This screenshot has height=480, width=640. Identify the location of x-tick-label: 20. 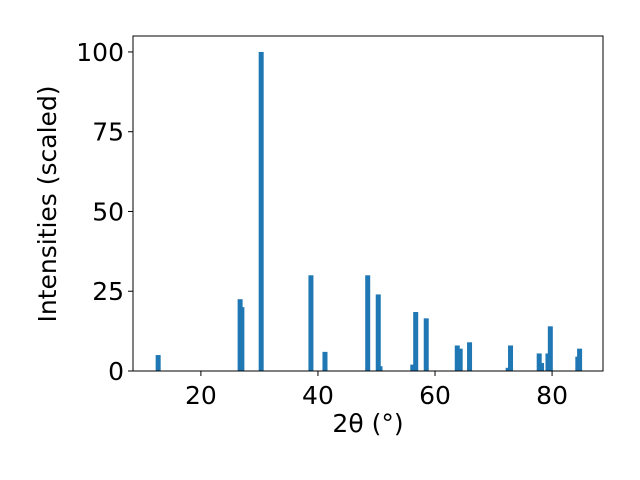
(201, 395).